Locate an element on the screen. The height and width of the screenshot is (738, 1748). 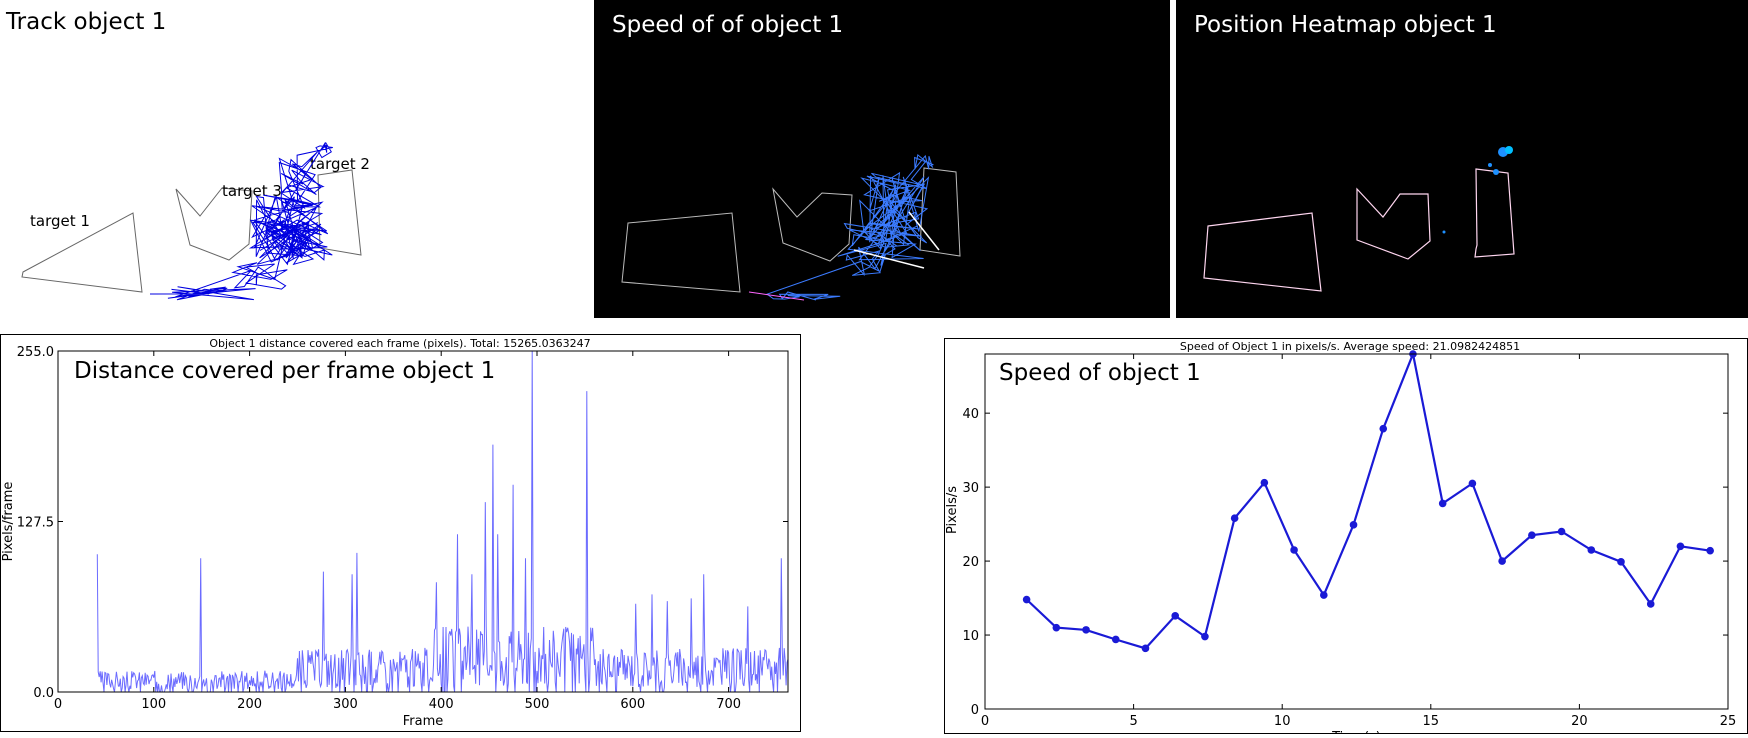
speed-ytick-label: 10 is located at coordinates (970, 636).